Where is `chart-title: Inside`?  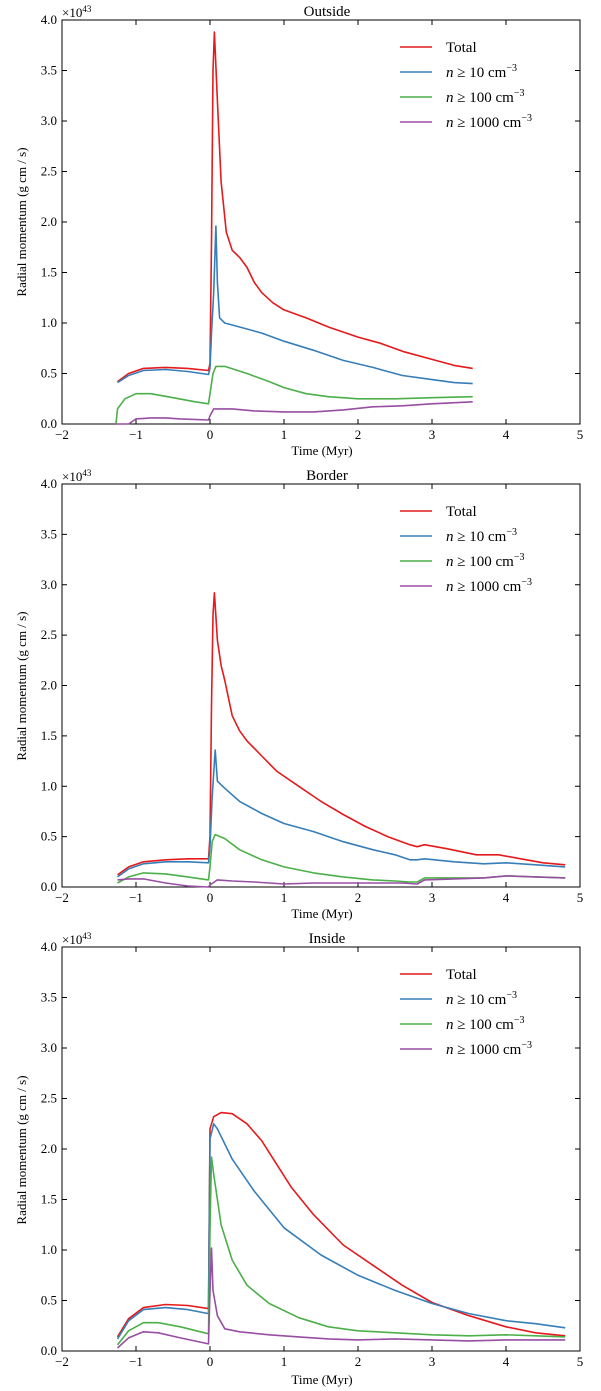 chart-title: Inside is located at coordinates (327, 939).